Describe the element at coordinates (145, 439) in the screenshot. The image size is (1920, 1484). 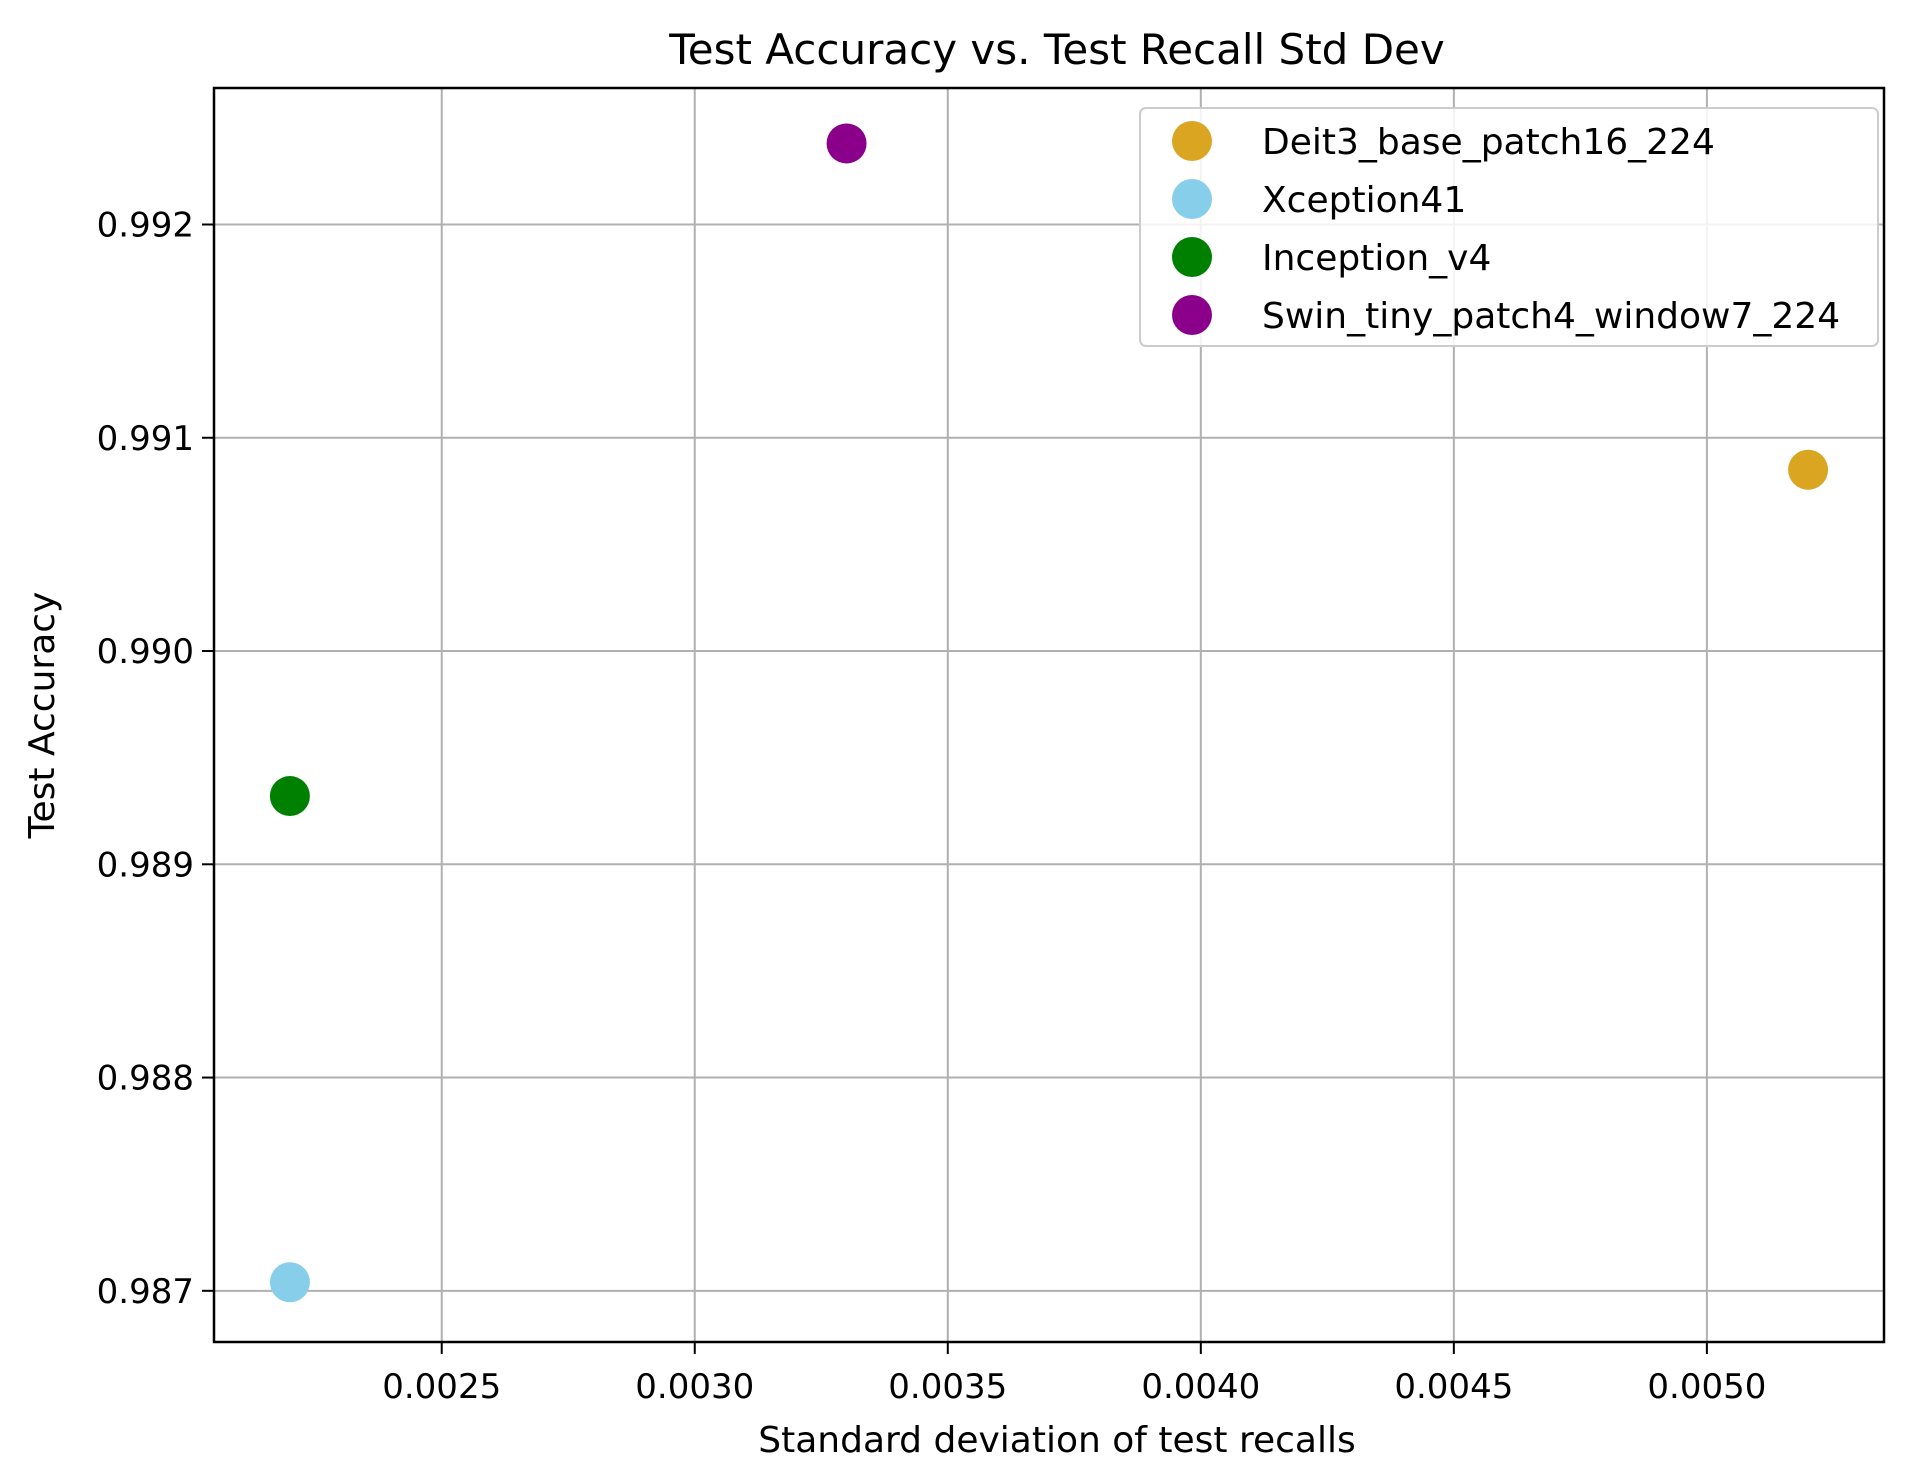
I see `y-tick-label: 0.991` at that location.